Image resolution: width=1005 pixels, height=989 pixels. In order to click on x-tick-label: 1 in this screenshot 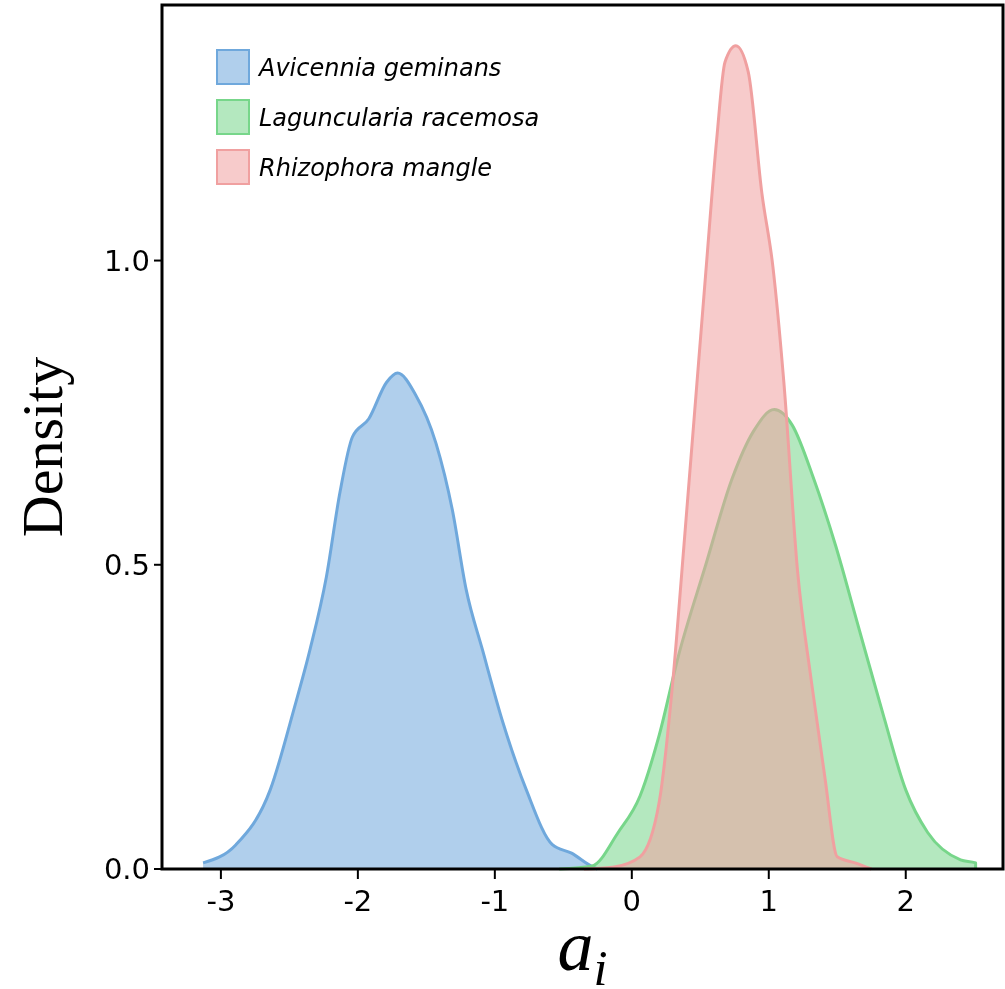, I will do `click(769, 901)`.